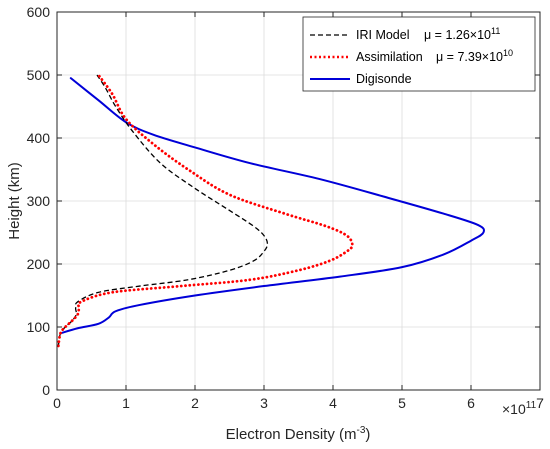  What do you see at coordinates (39, 75) in the screenshot?
I see `y-tick-label: 500` at bounding box center [39, 75].